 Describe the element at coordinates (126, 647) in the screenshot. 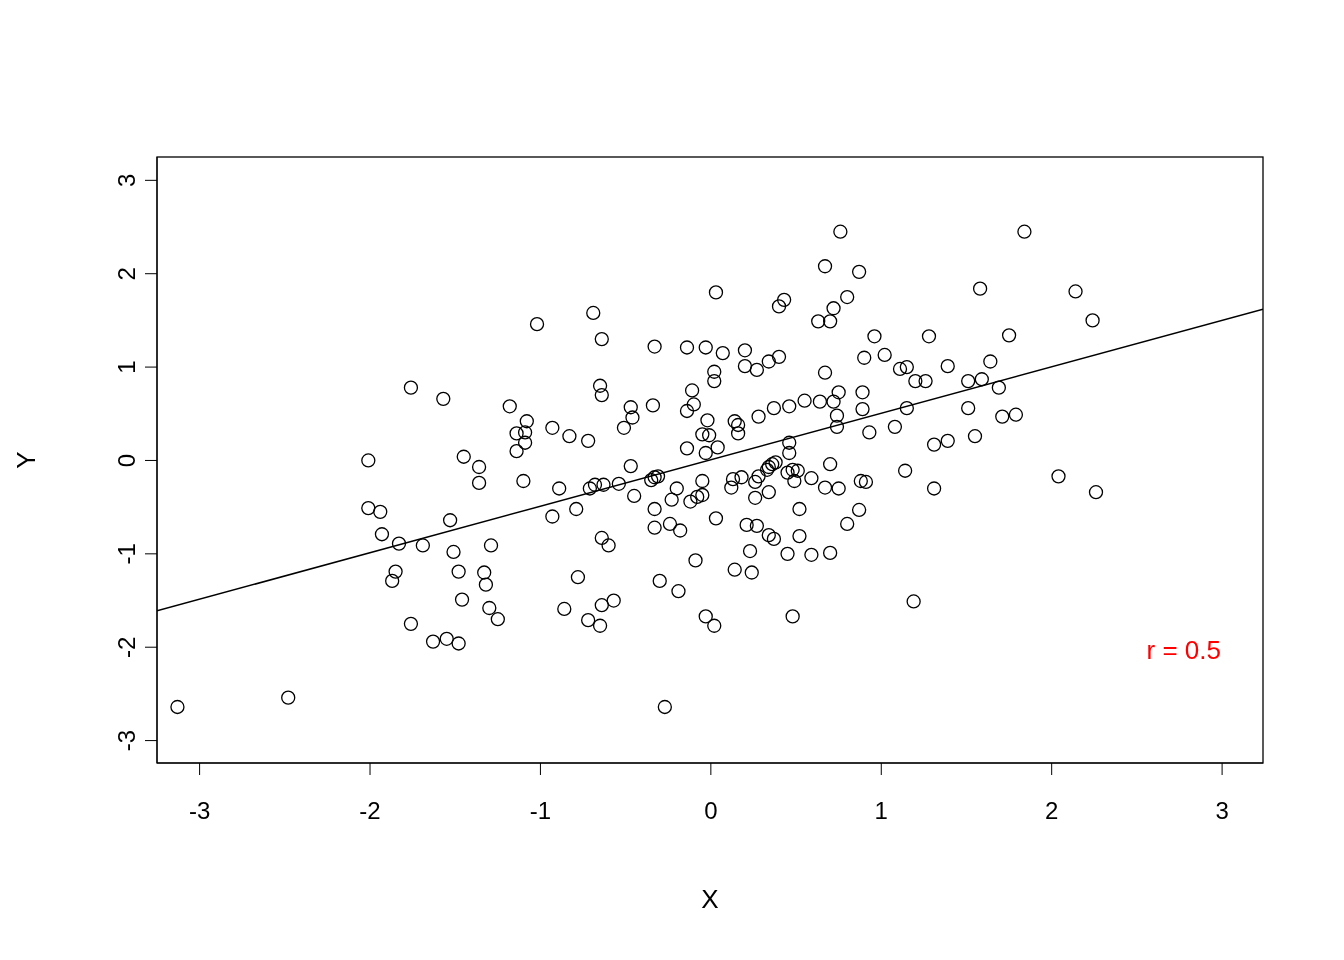

I see `y-tick-label: -2` at that location.